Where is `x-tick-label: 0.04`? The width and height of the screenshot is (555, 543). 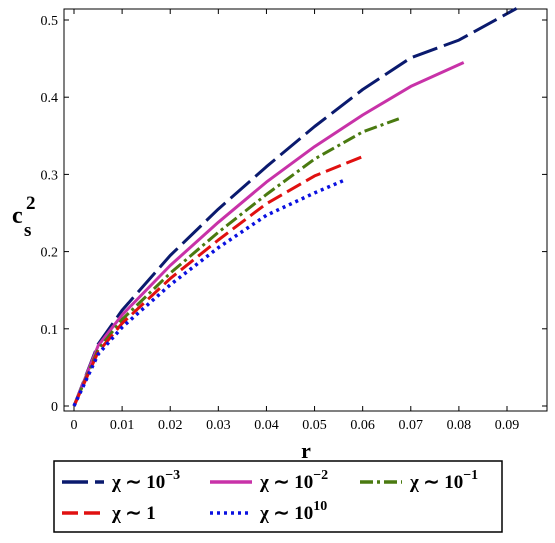
x-tick-label: 0.04 is located at coordinates (266, 425).